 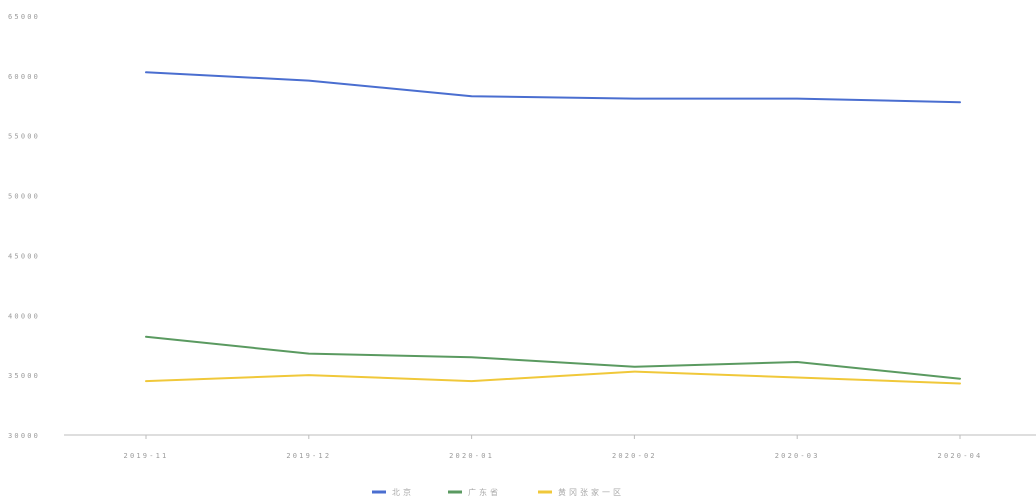 What do you see at coordinates (24, 316) in the screenshot?
I see `y-tick-label: 40000` at bounding box center [24, 316].